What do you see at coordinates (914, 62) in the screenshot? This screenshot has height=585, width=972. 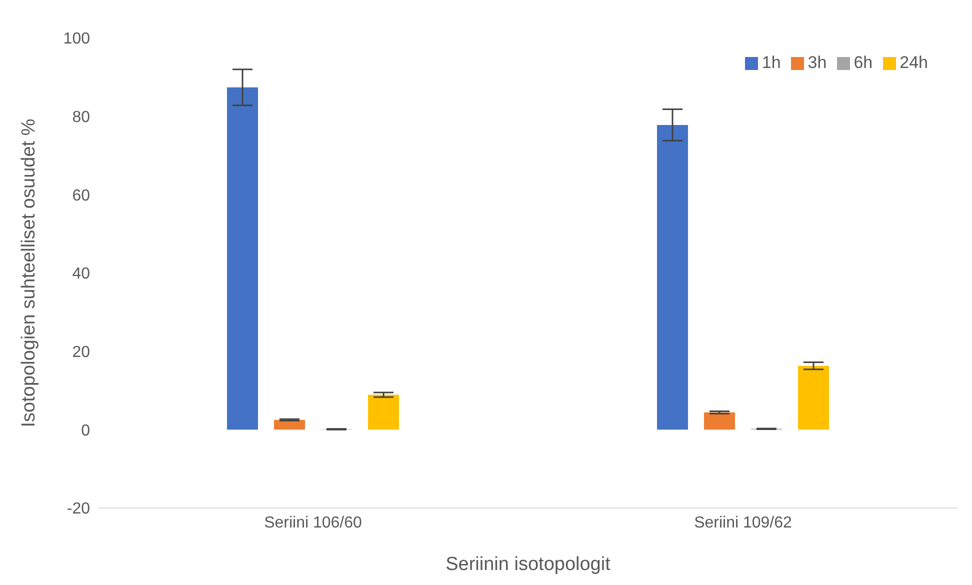 I see `legend-label: 24h` at bounding box center [914, 62].